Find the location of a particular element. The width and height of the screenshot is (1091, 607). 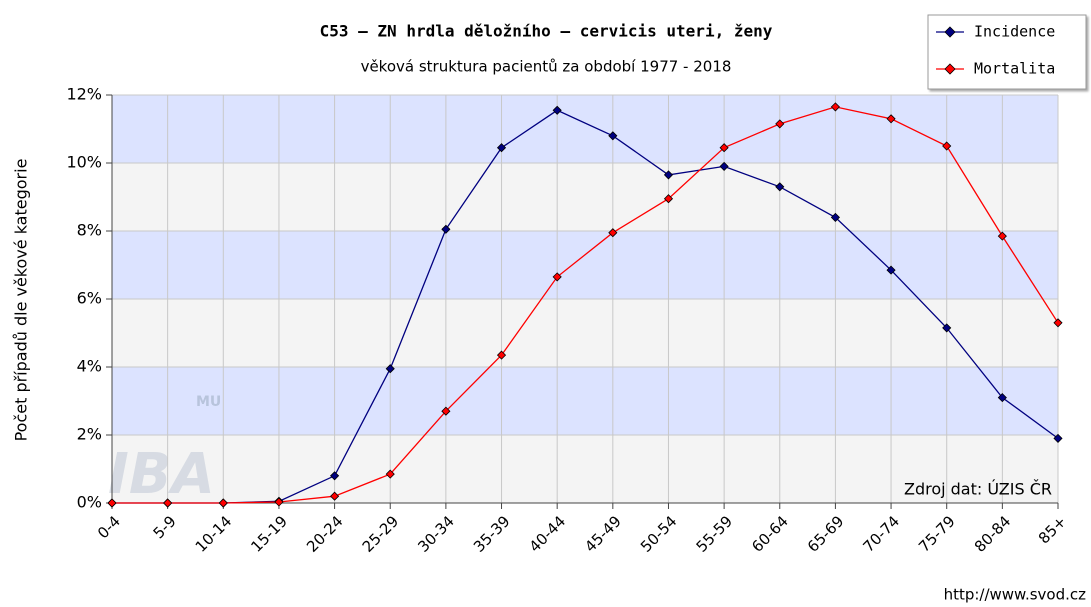

y-tick-label: 6% is located at coordinates (89, 298).